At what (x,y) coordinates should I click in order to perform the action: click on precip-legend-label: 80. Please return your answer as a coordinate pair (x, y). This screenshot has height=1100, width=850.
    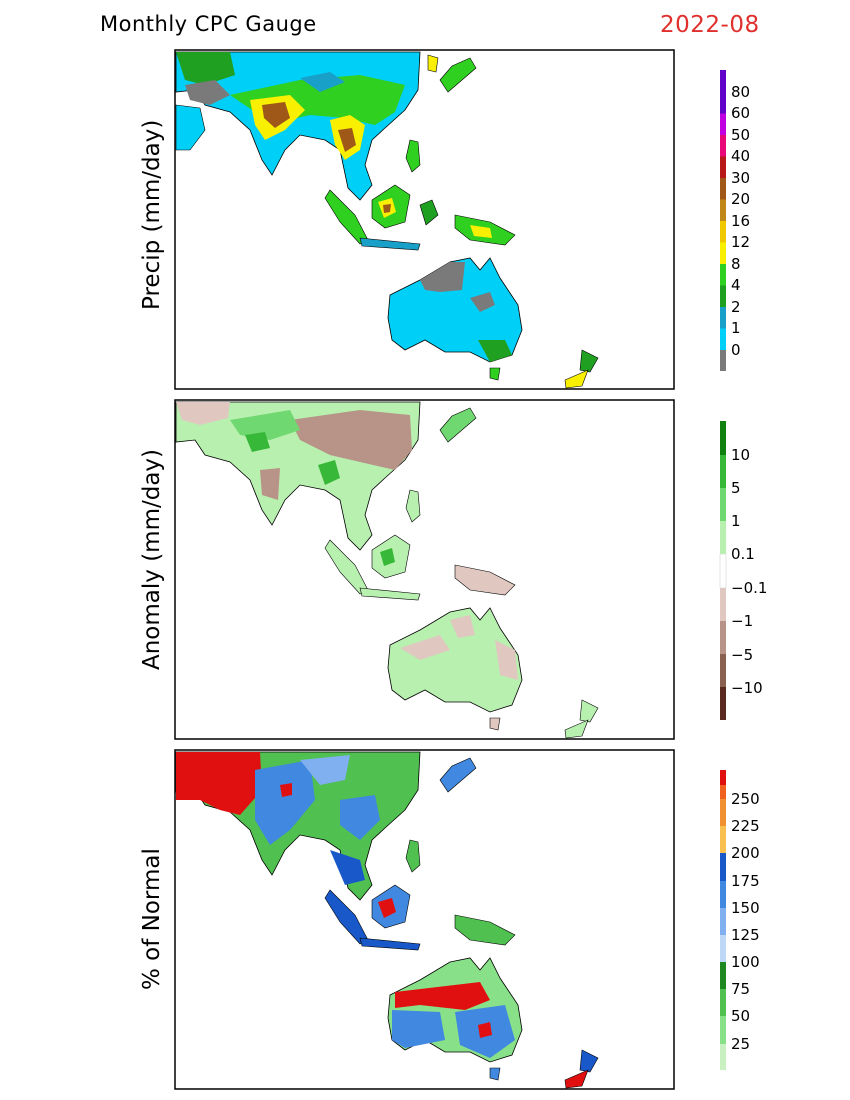
    Looking at the image, I should click on (740, 92).